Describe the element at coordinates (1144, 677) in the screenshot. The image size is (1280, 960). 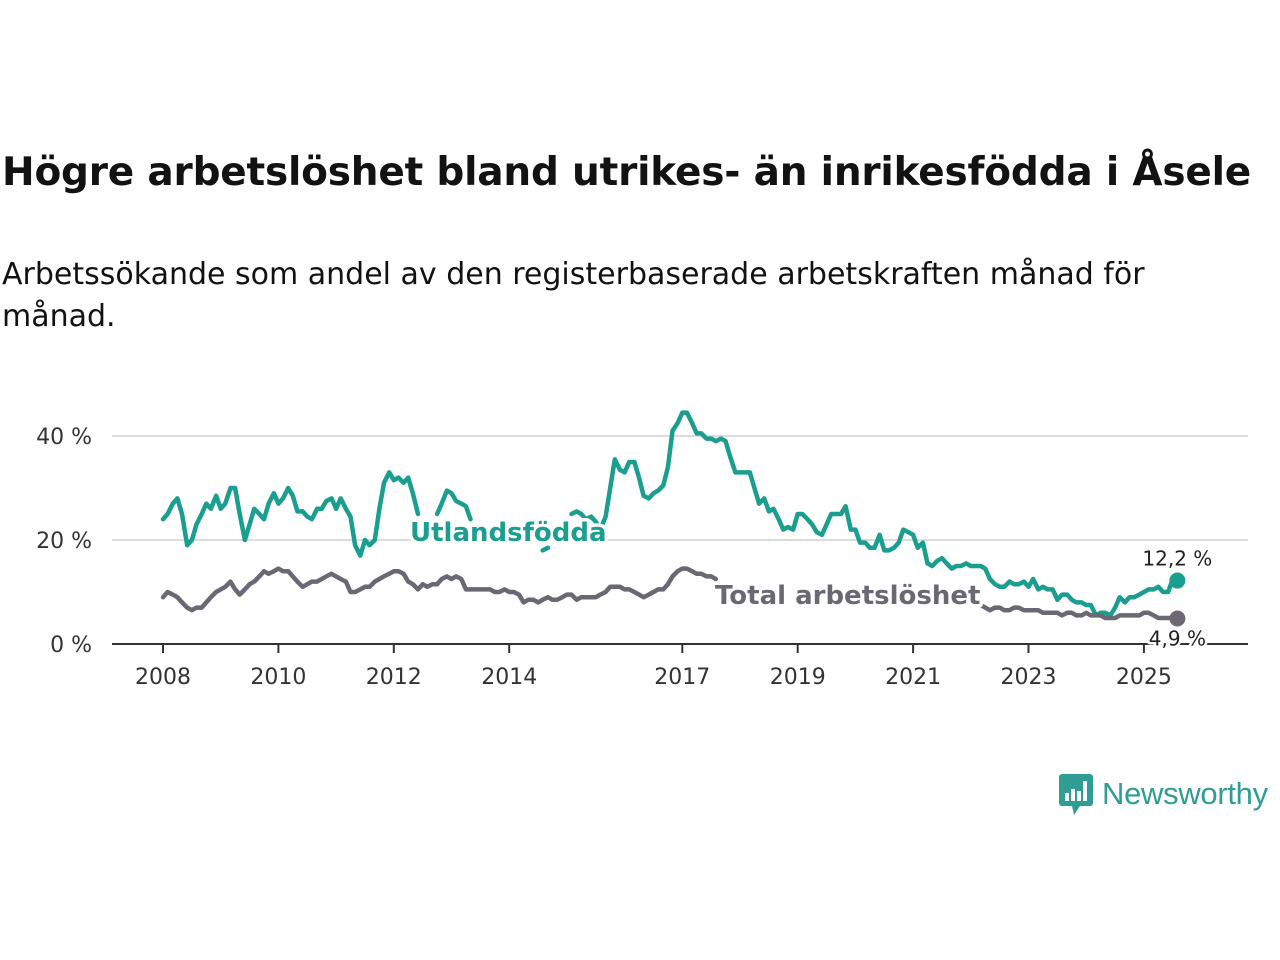
I see `x-tick-label: 2025` at that location.